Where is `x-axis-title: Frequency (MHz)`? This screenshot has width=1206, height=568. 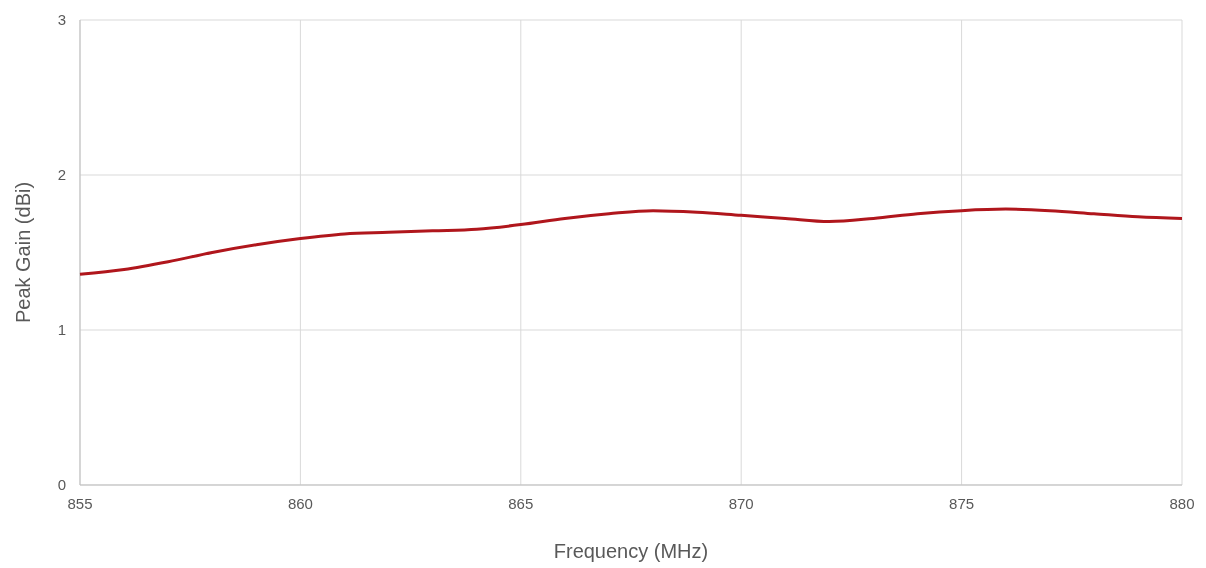
x-axis-title: Frequency (MHz) is located at coordinates (631, 551).